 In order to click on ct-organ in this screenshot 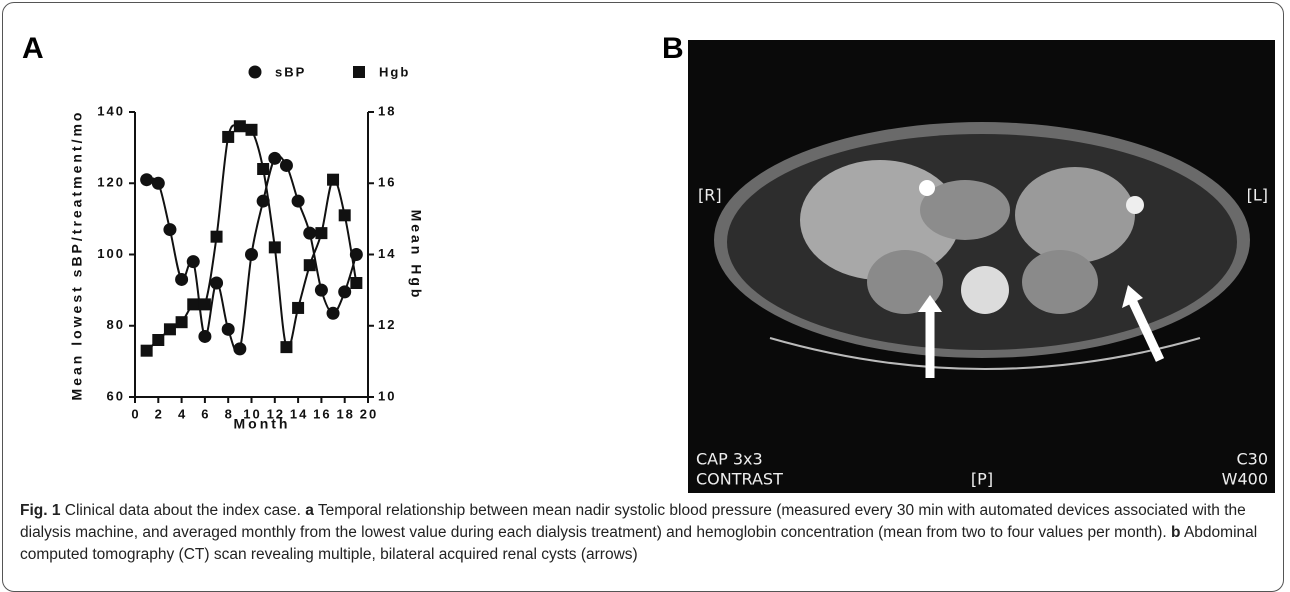, I will do `click(965, 210)`.